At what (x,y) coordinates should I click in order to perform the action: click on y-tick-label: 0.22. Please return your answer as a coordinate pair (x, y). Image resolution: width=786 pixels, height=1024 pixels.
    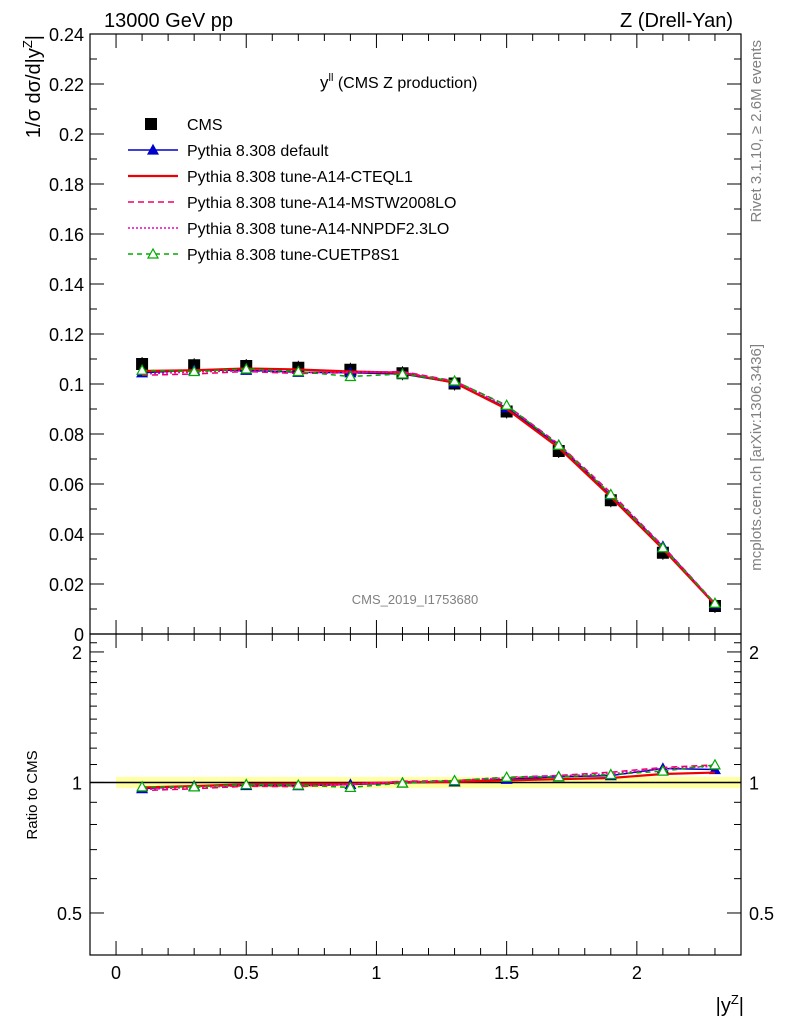
    Looking at the image, I should click on (66, 85).